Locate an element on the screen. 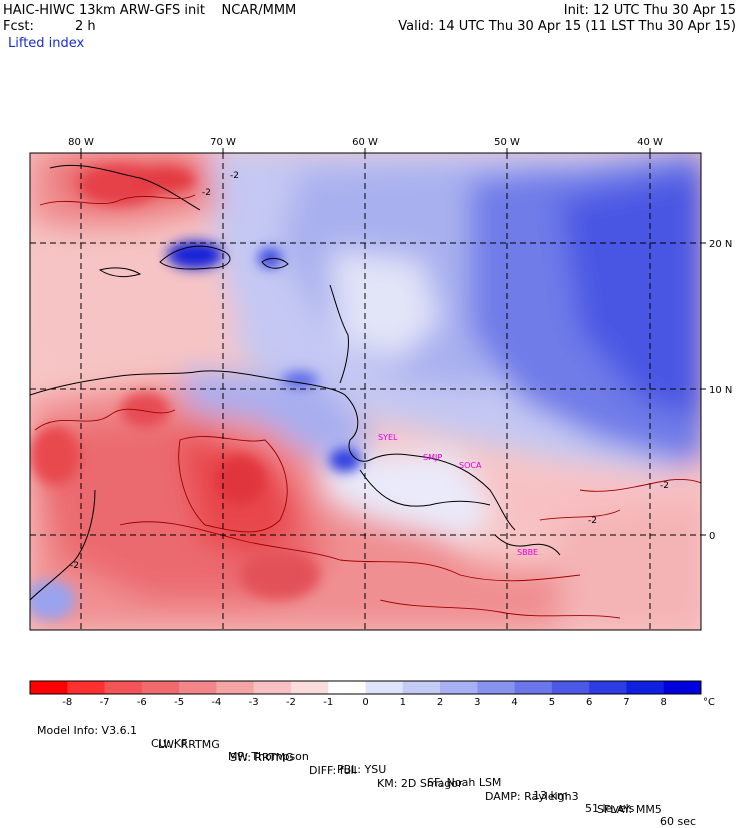 The width and height of the screenshot is (740, 828). colorbar-tick-label: 1 is located at coordinates (403, 702).